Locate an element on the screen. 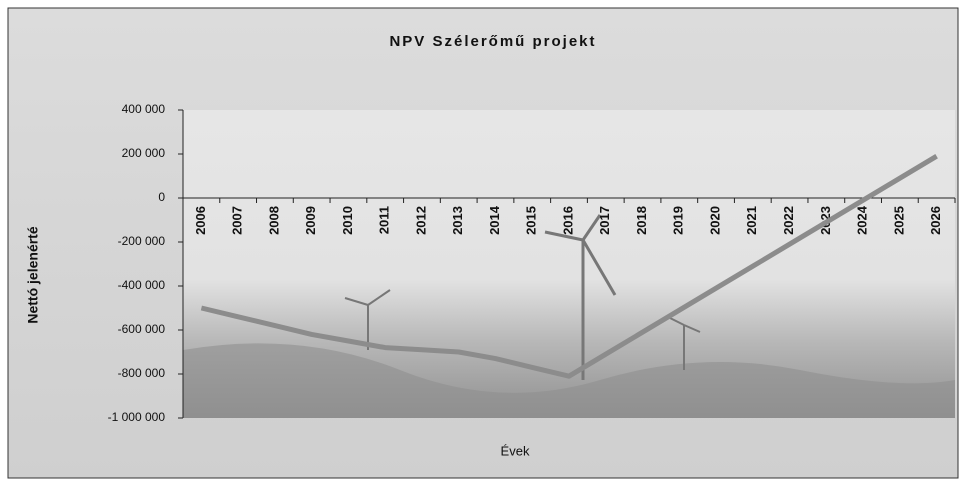 The height and width of the screenshot is (484, 966). x-tick-label: 2013 is located at coordinates (457, 220).